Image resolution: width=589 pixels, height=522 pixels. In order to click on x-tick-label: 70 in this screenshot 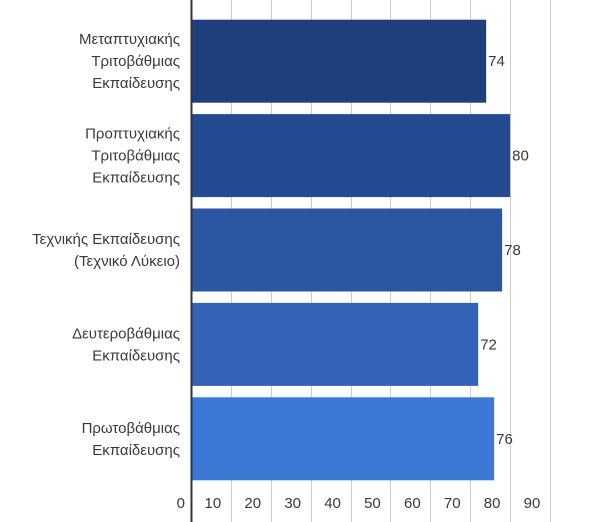, I will do `click(452, 503)`.